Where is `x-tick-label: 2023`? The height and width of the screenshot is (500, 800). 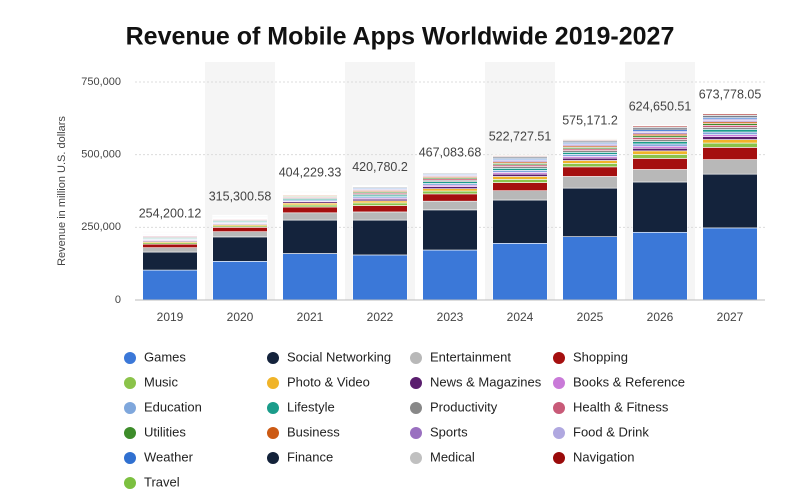
x-tick-label: 2023 is located at coordinates (450, 317).